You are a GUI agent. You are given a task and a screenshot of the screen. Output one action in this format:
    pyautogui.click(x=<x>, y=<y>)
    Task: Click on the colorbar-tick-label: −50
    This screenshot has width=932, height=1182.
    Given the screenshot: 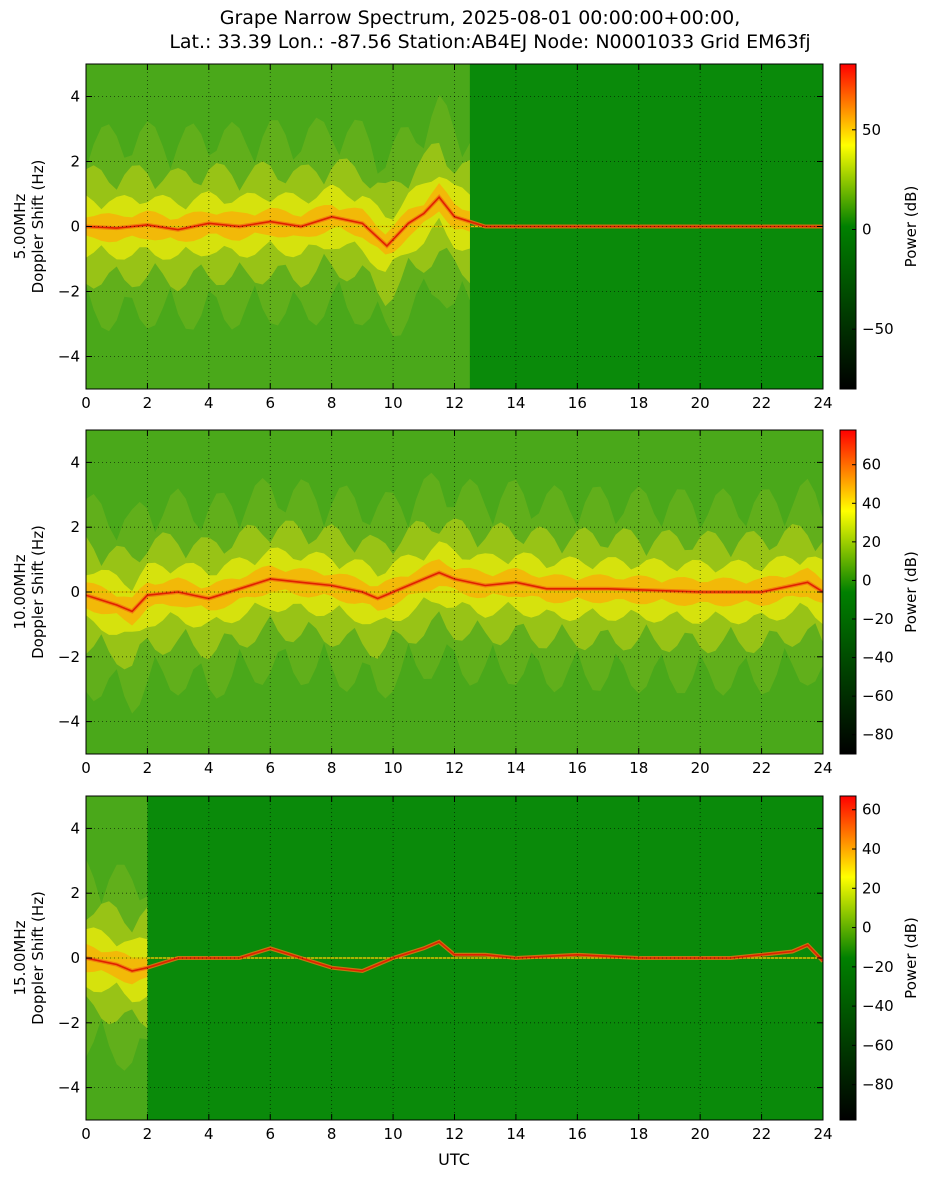 What is the action you would take?
    pyautogui.click(x=878, y=329)
    